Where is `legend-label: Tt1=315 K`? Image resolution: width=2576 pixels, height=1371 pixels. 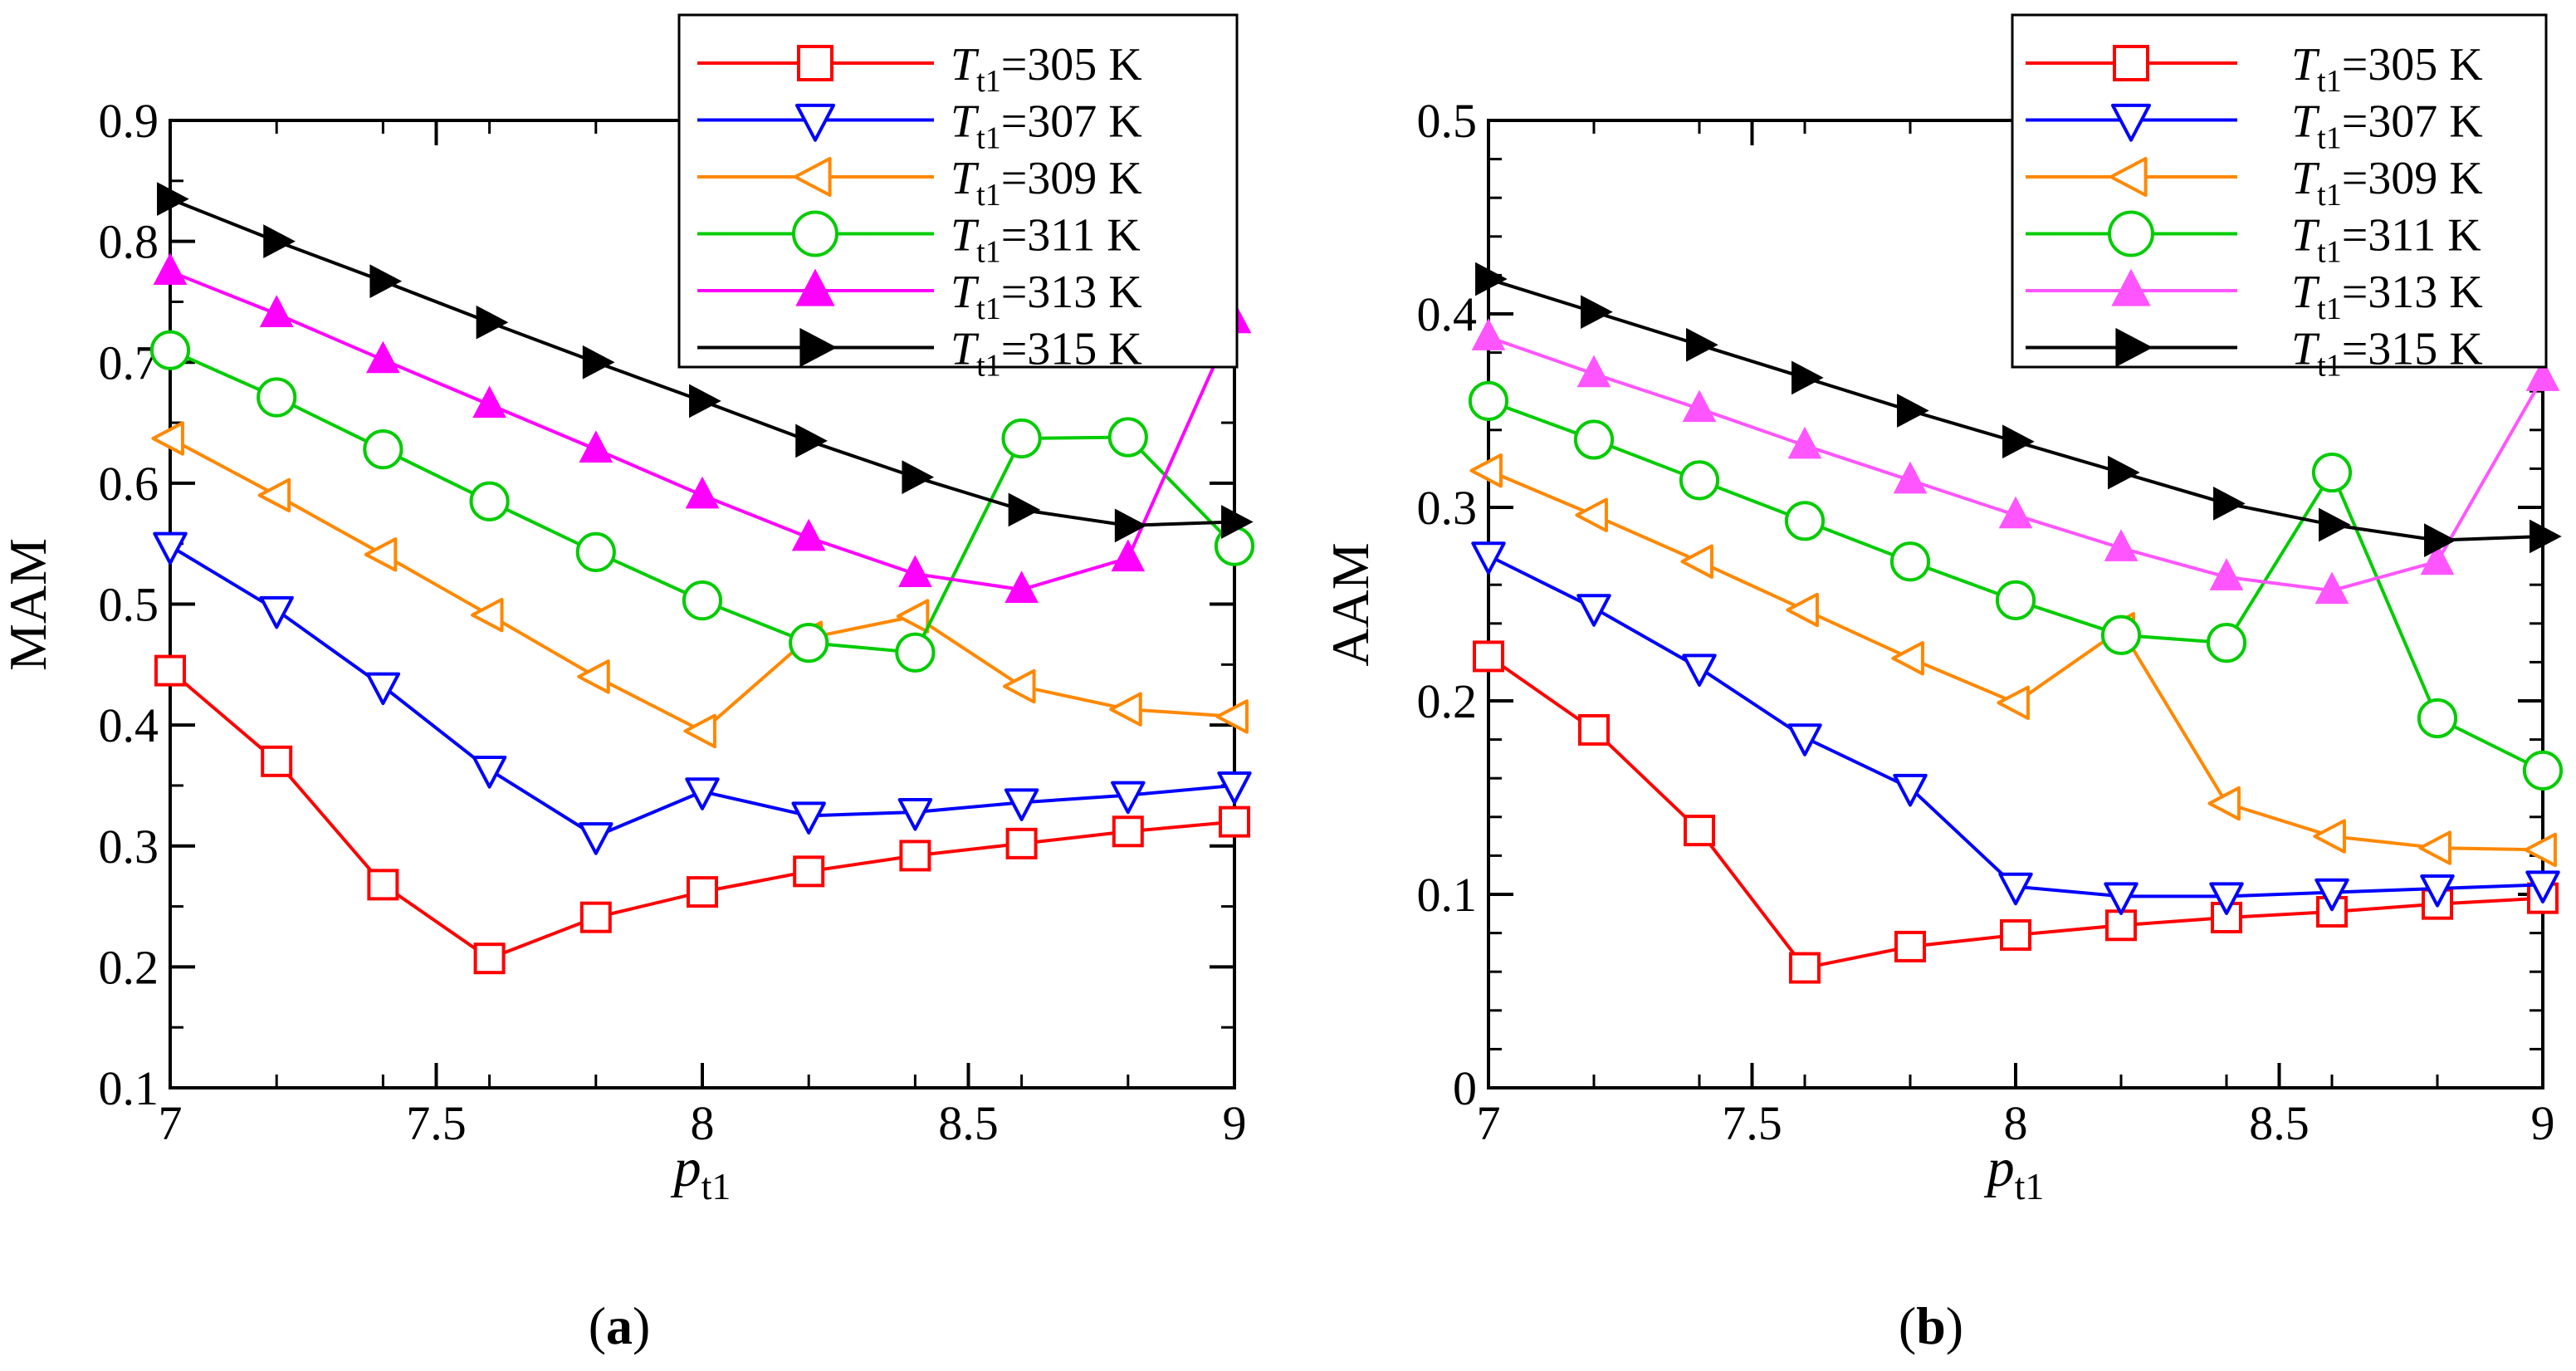
legend-label: Tt1=315 K is located at coordinates (1046, 354).